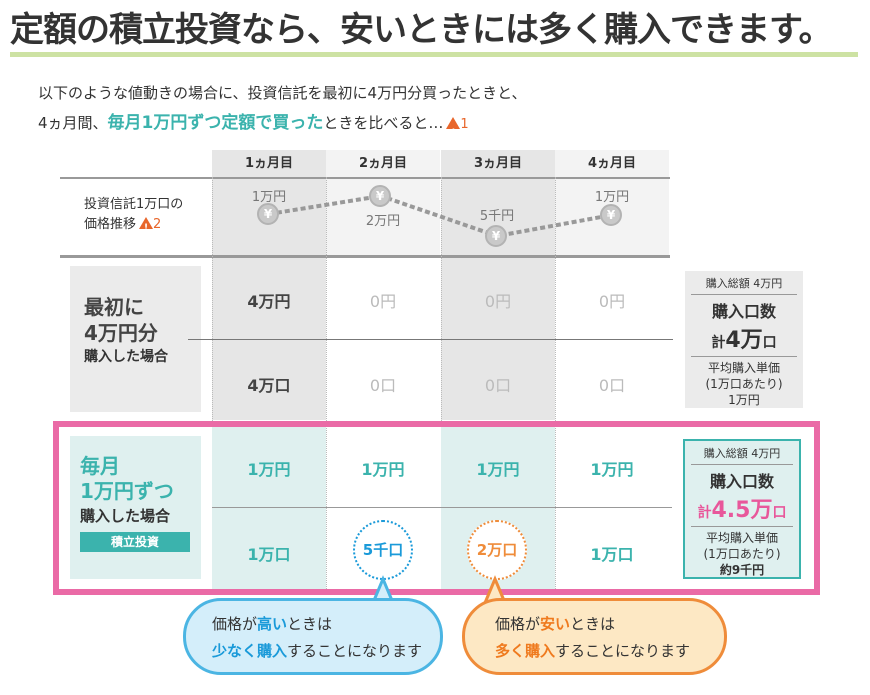 This screenshot has height=695, width=870. I want to click on monthly-units-1: 1万口, so click(269, 554).